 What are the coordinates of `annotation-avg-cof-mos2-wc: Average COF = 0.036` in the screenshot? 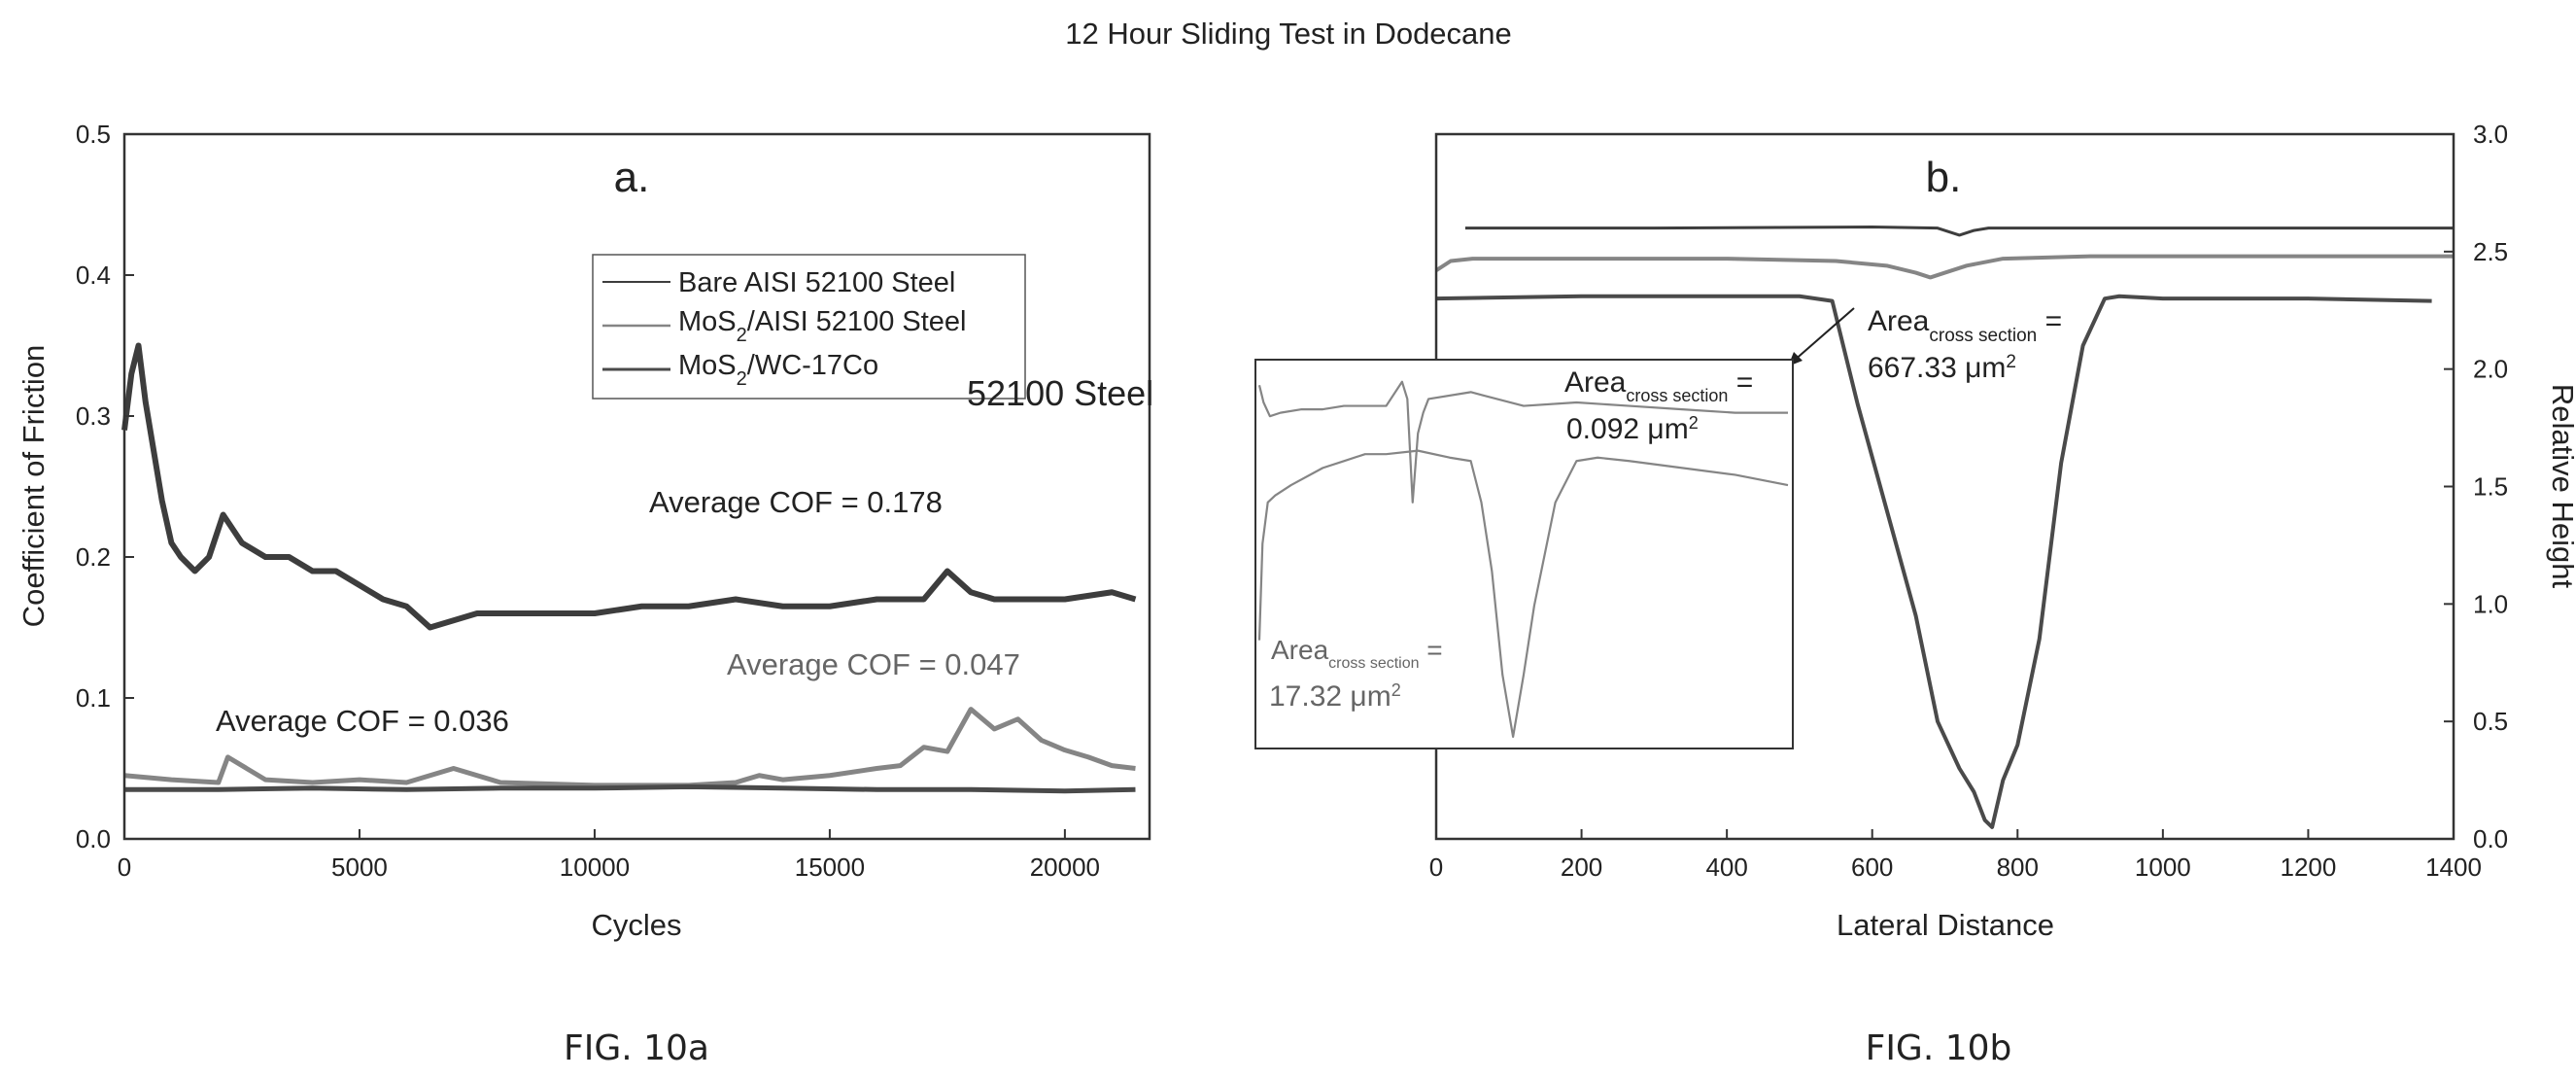 It's located at (362, 721).